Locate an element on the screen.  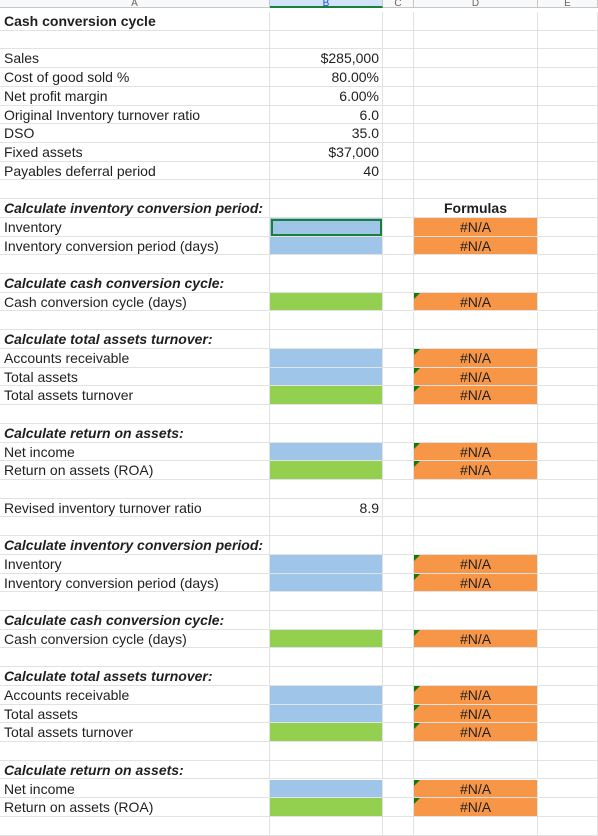
cell-label: Calculate cash conversion cycle: is located at coordinates (135, 283).